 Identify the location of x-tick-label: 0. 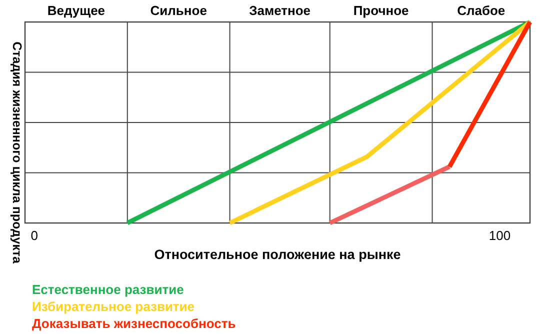
(34, 235).